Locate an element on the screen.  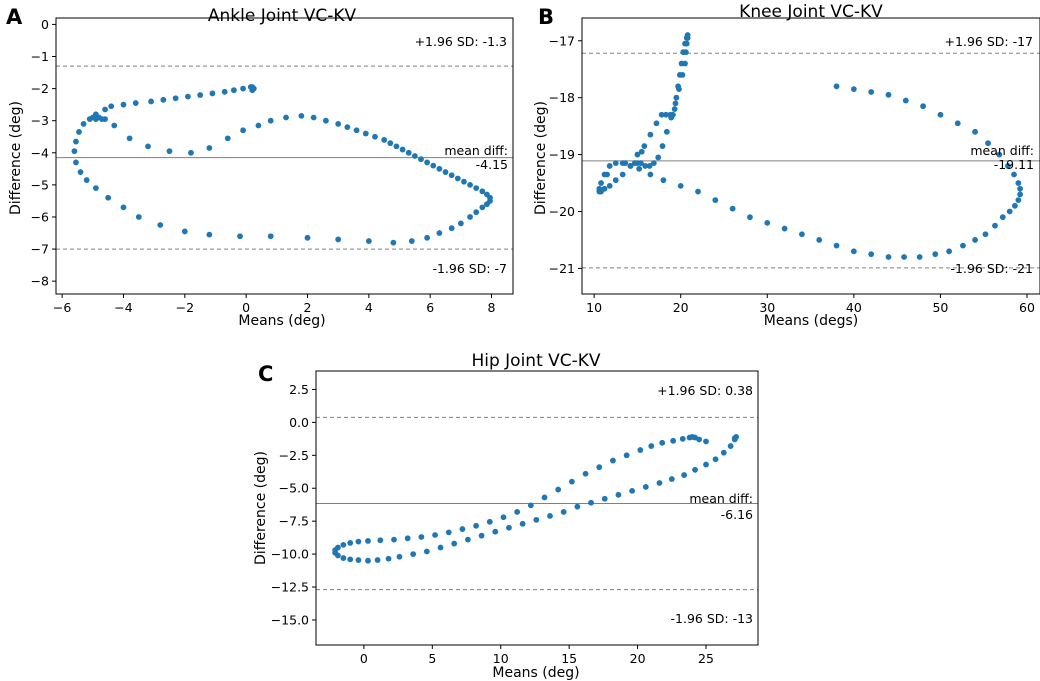
ankle-xtick-label: 4 is located at coordinates (369, 307).